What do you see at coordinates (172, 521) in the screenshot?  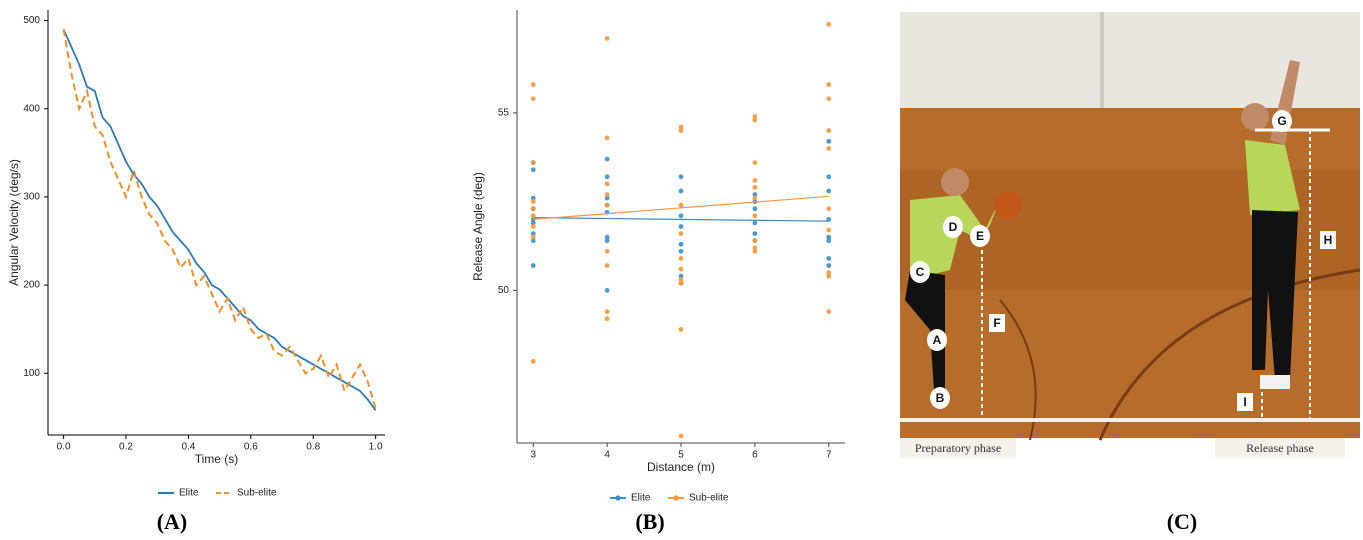 I see `panel-label: (A)` at bounding box center [172, 521].